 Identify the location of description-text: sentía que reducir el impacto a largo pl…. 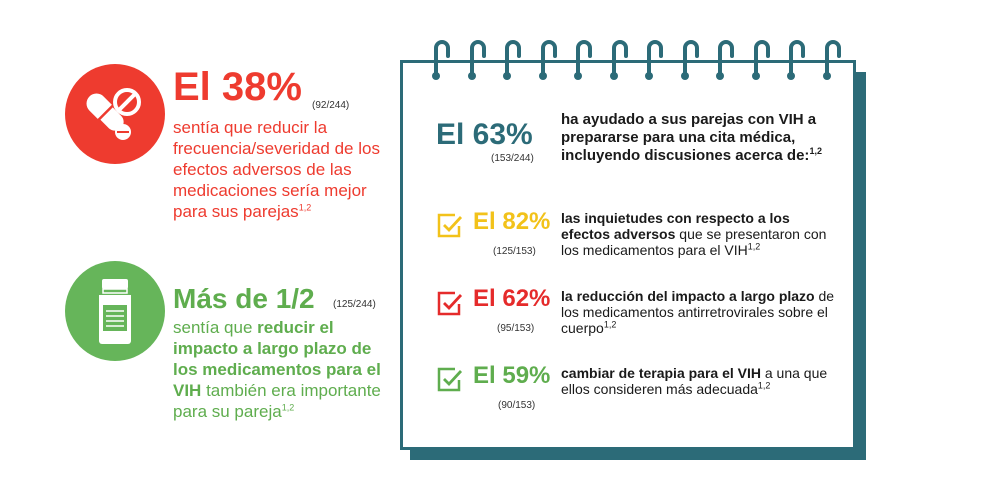
(277, 369).